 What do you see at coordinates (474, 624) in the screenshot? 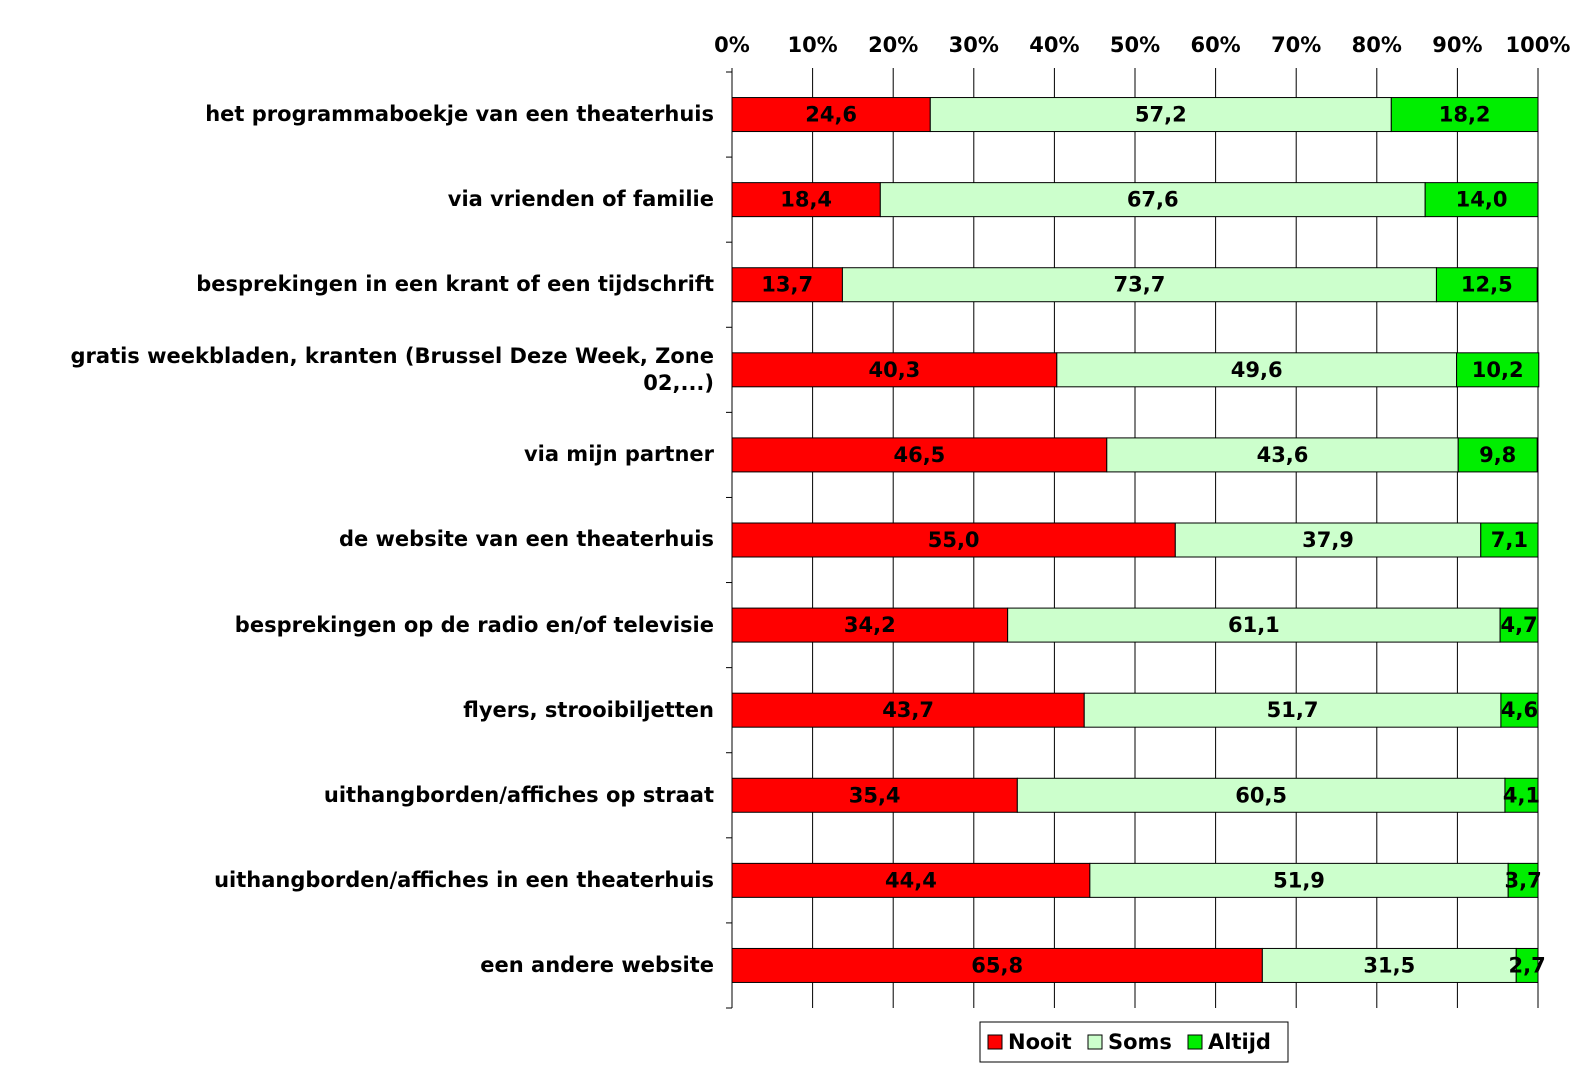
I see `category-label: besprekingen op de radio en/of televisie` at bounding box center [474, 624].